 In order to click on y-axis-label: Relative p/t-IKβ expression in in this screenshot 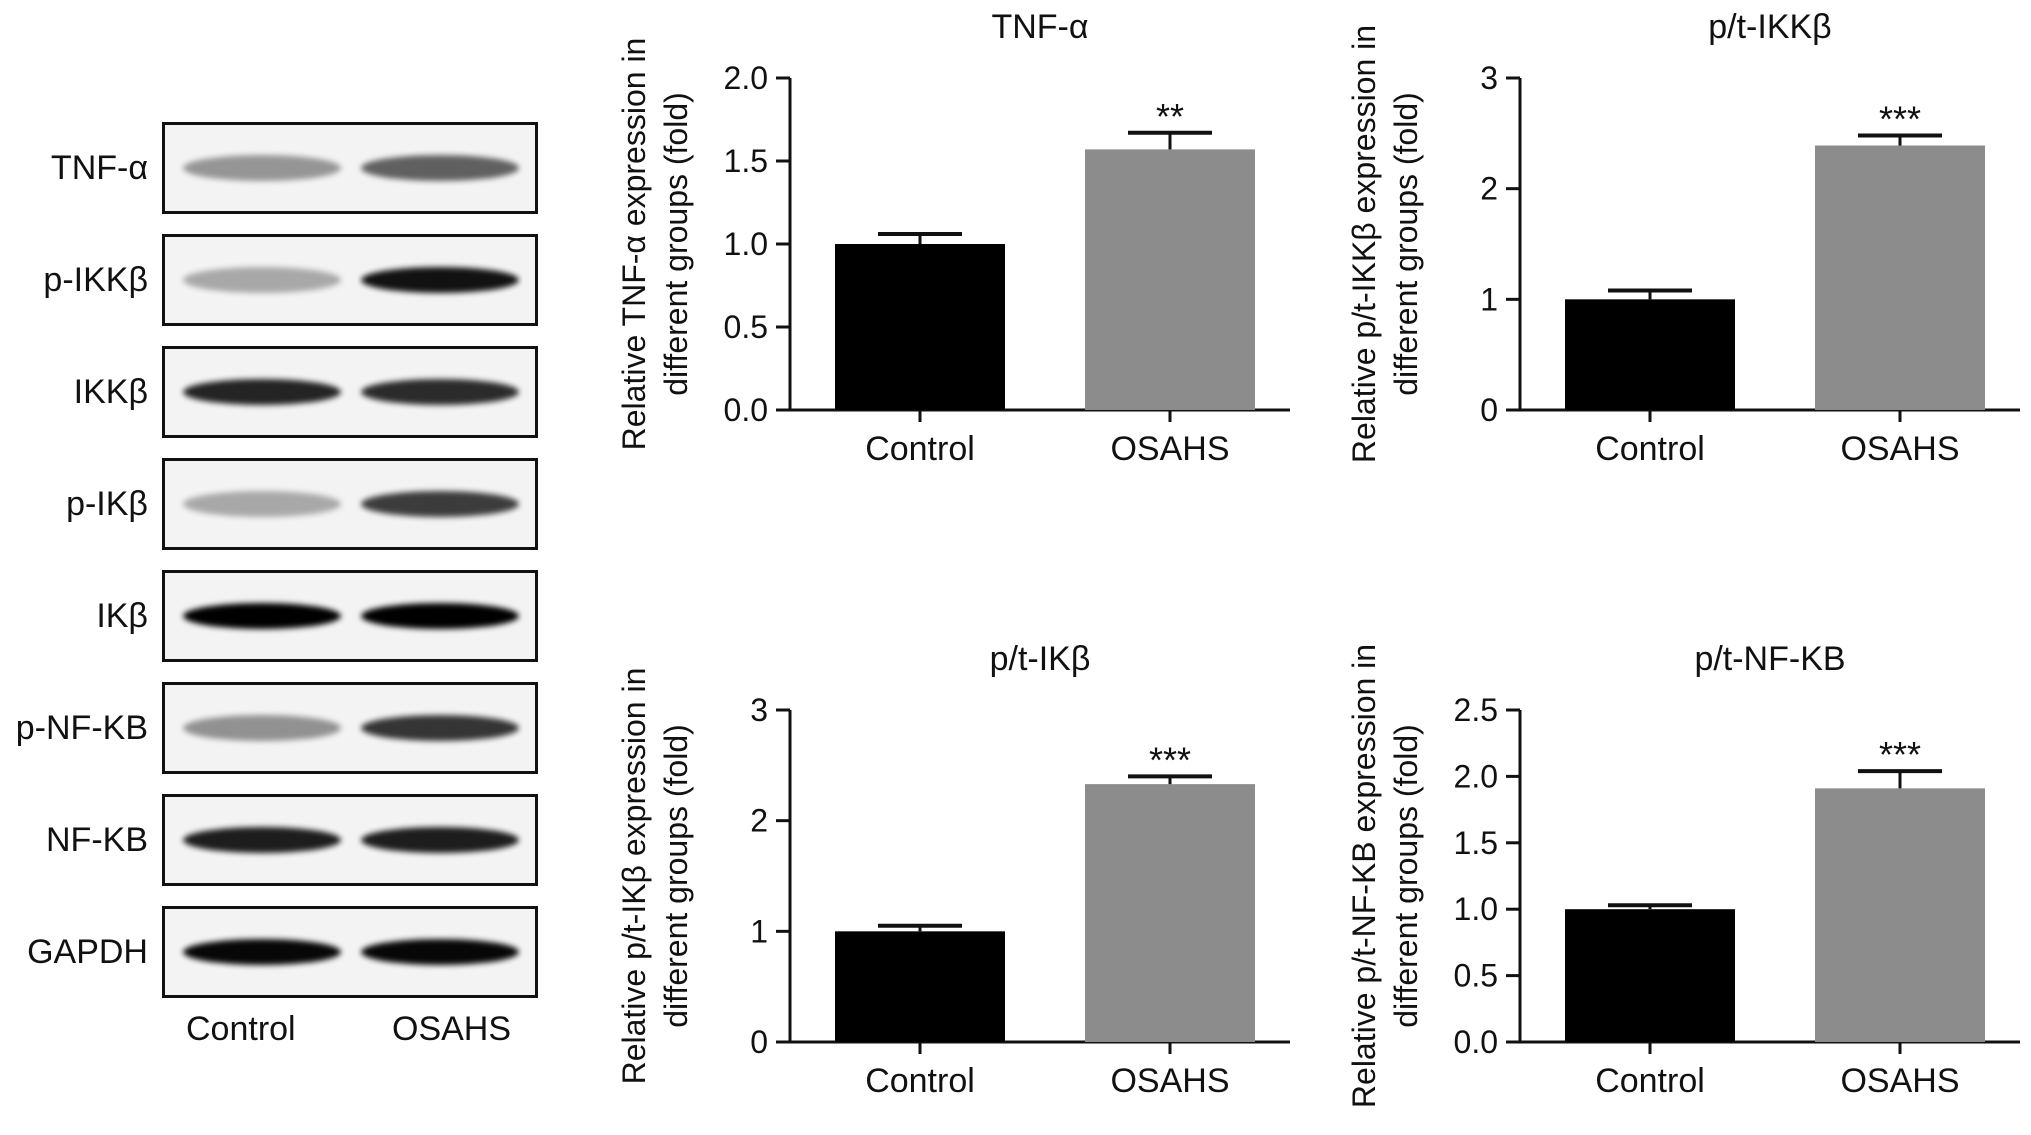, I will do `click(634, 876)`.